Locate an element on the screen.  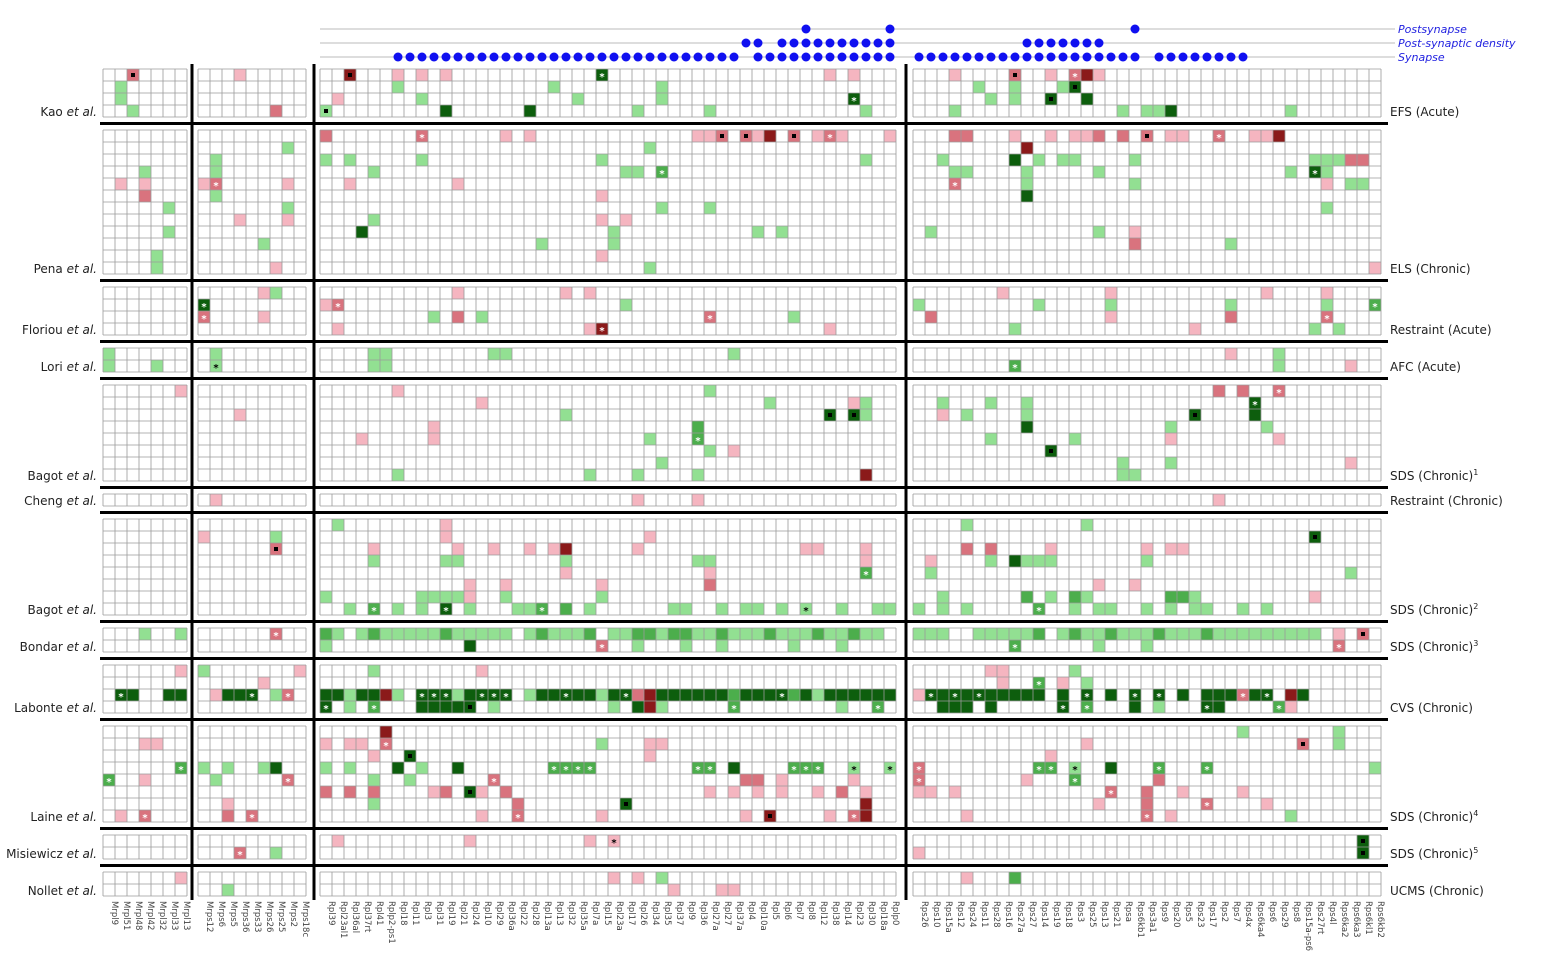
study-label: Kao et al. is located at coordinates (68, 112).